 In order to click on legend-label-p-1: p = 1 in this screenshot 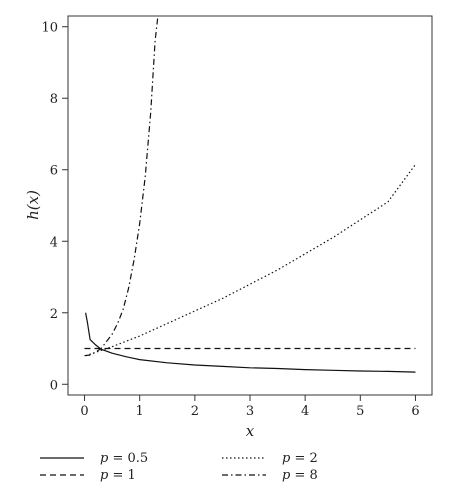, I will do `click(118, 475)`.